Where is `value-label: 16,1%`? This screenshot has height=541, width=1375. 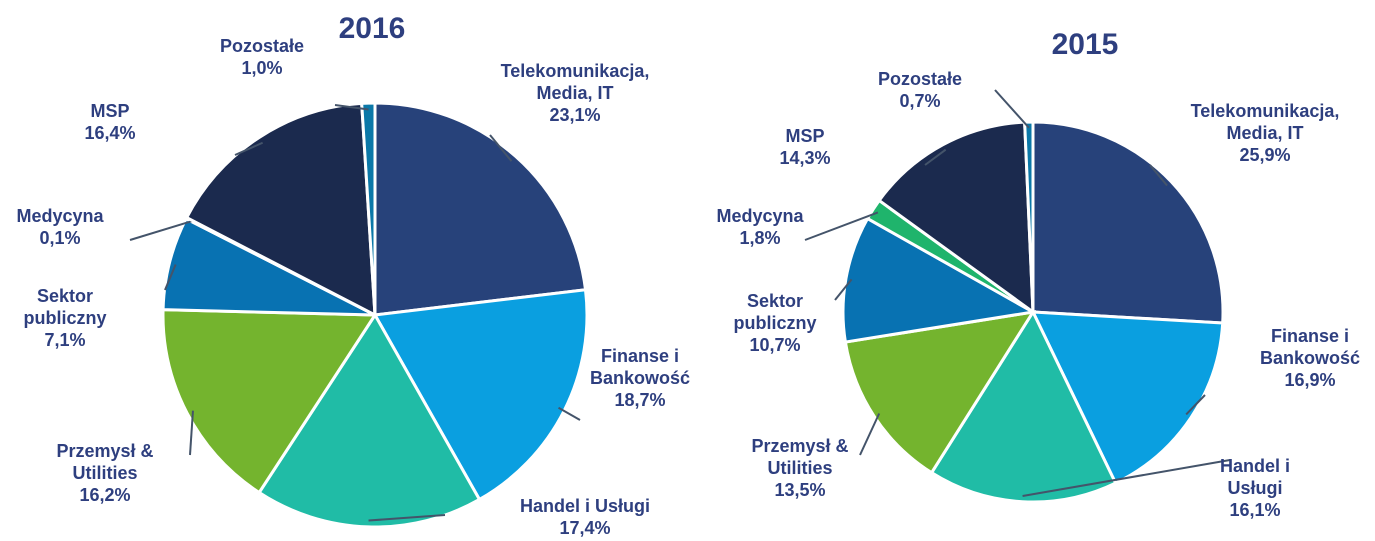
value-label: 16,1% is located at coordinates (1255, 510).